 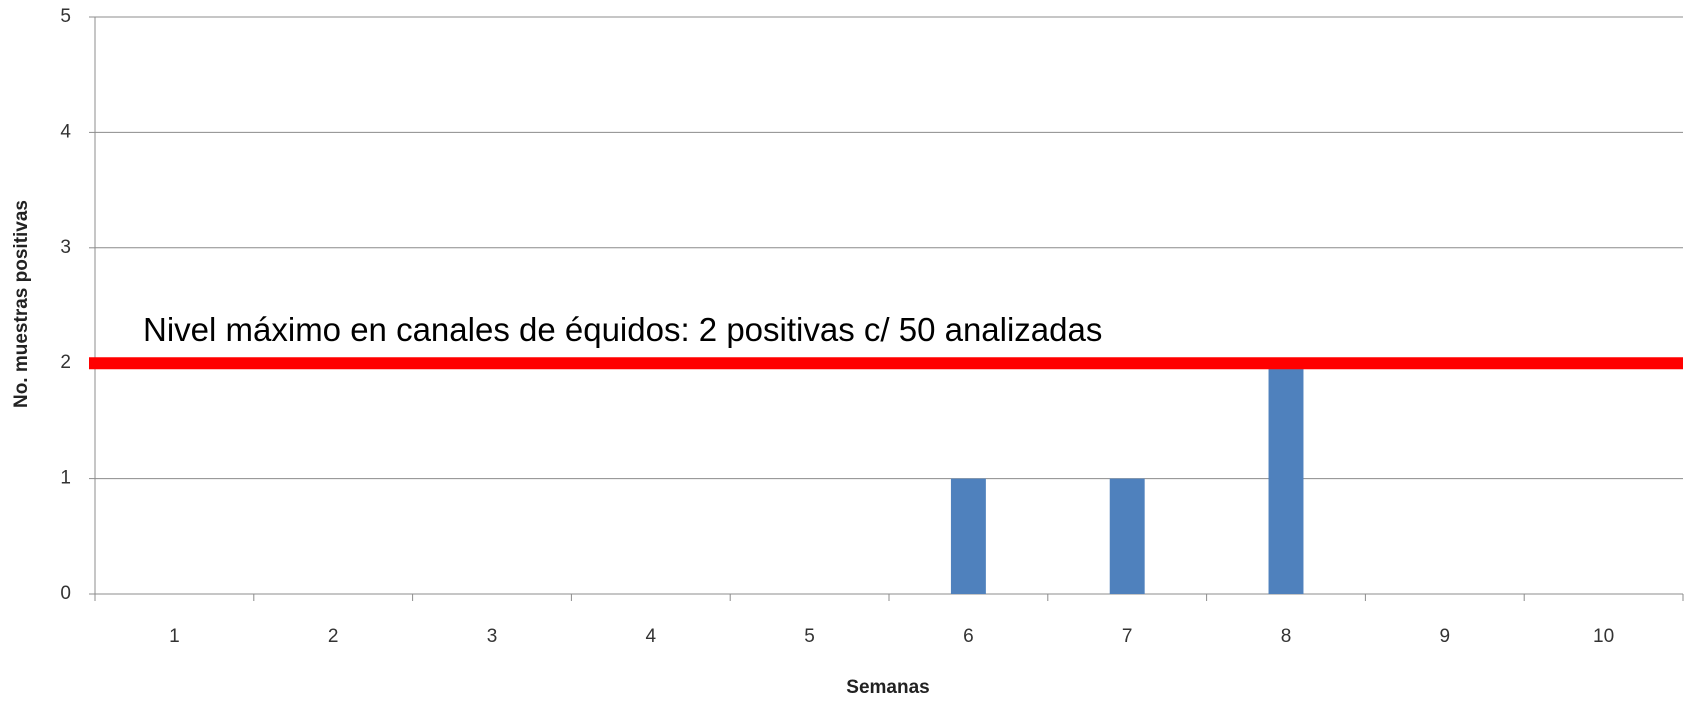 I want to click on y-tick-label: 0, so click(x=65, y=593).